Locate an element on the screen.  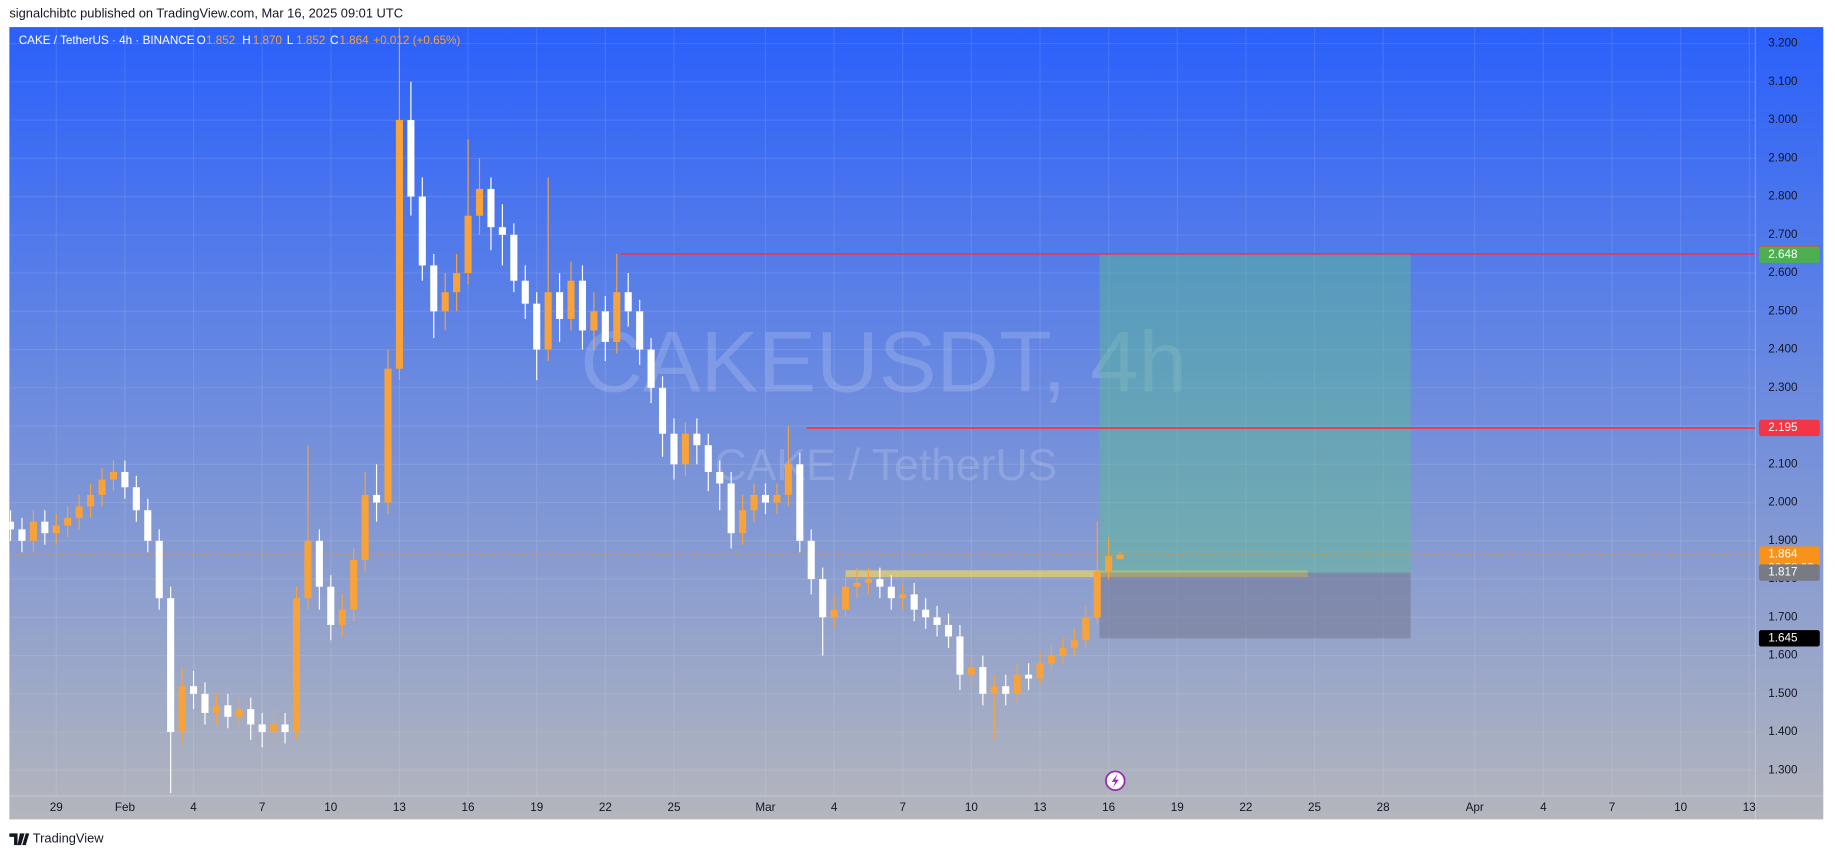
x-tick-label: 19 is located at coordinates (1177, 807).